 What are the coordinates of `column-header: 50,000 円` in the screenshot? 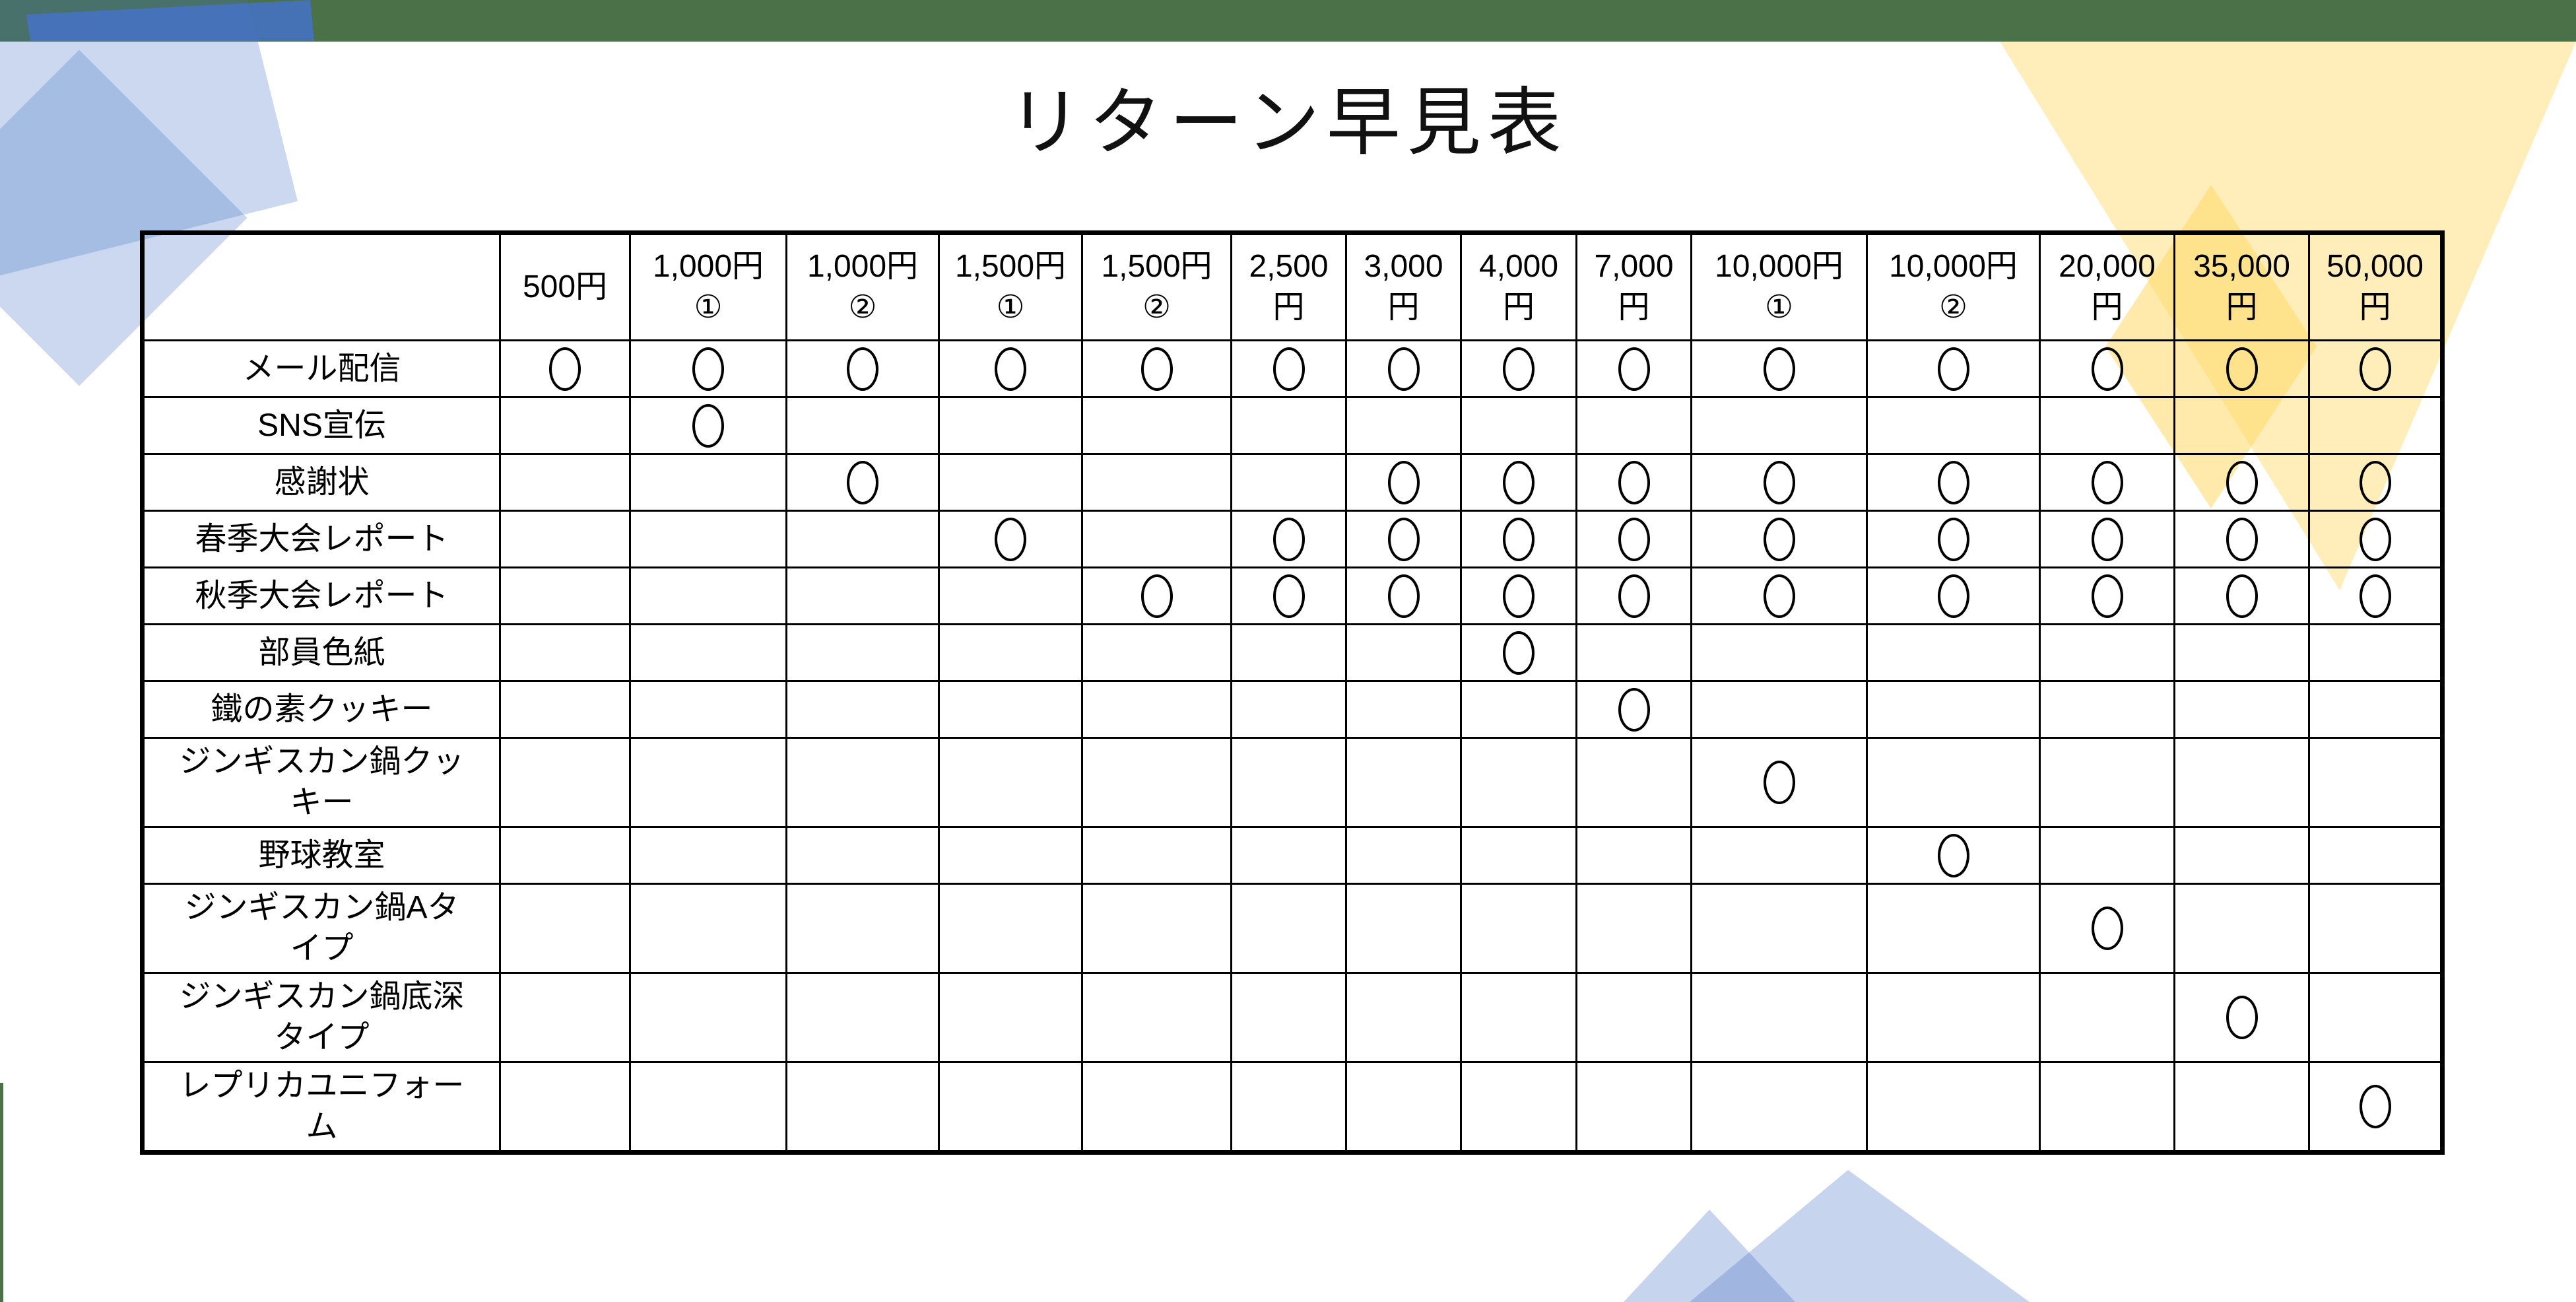 It's located at (2375, 286).